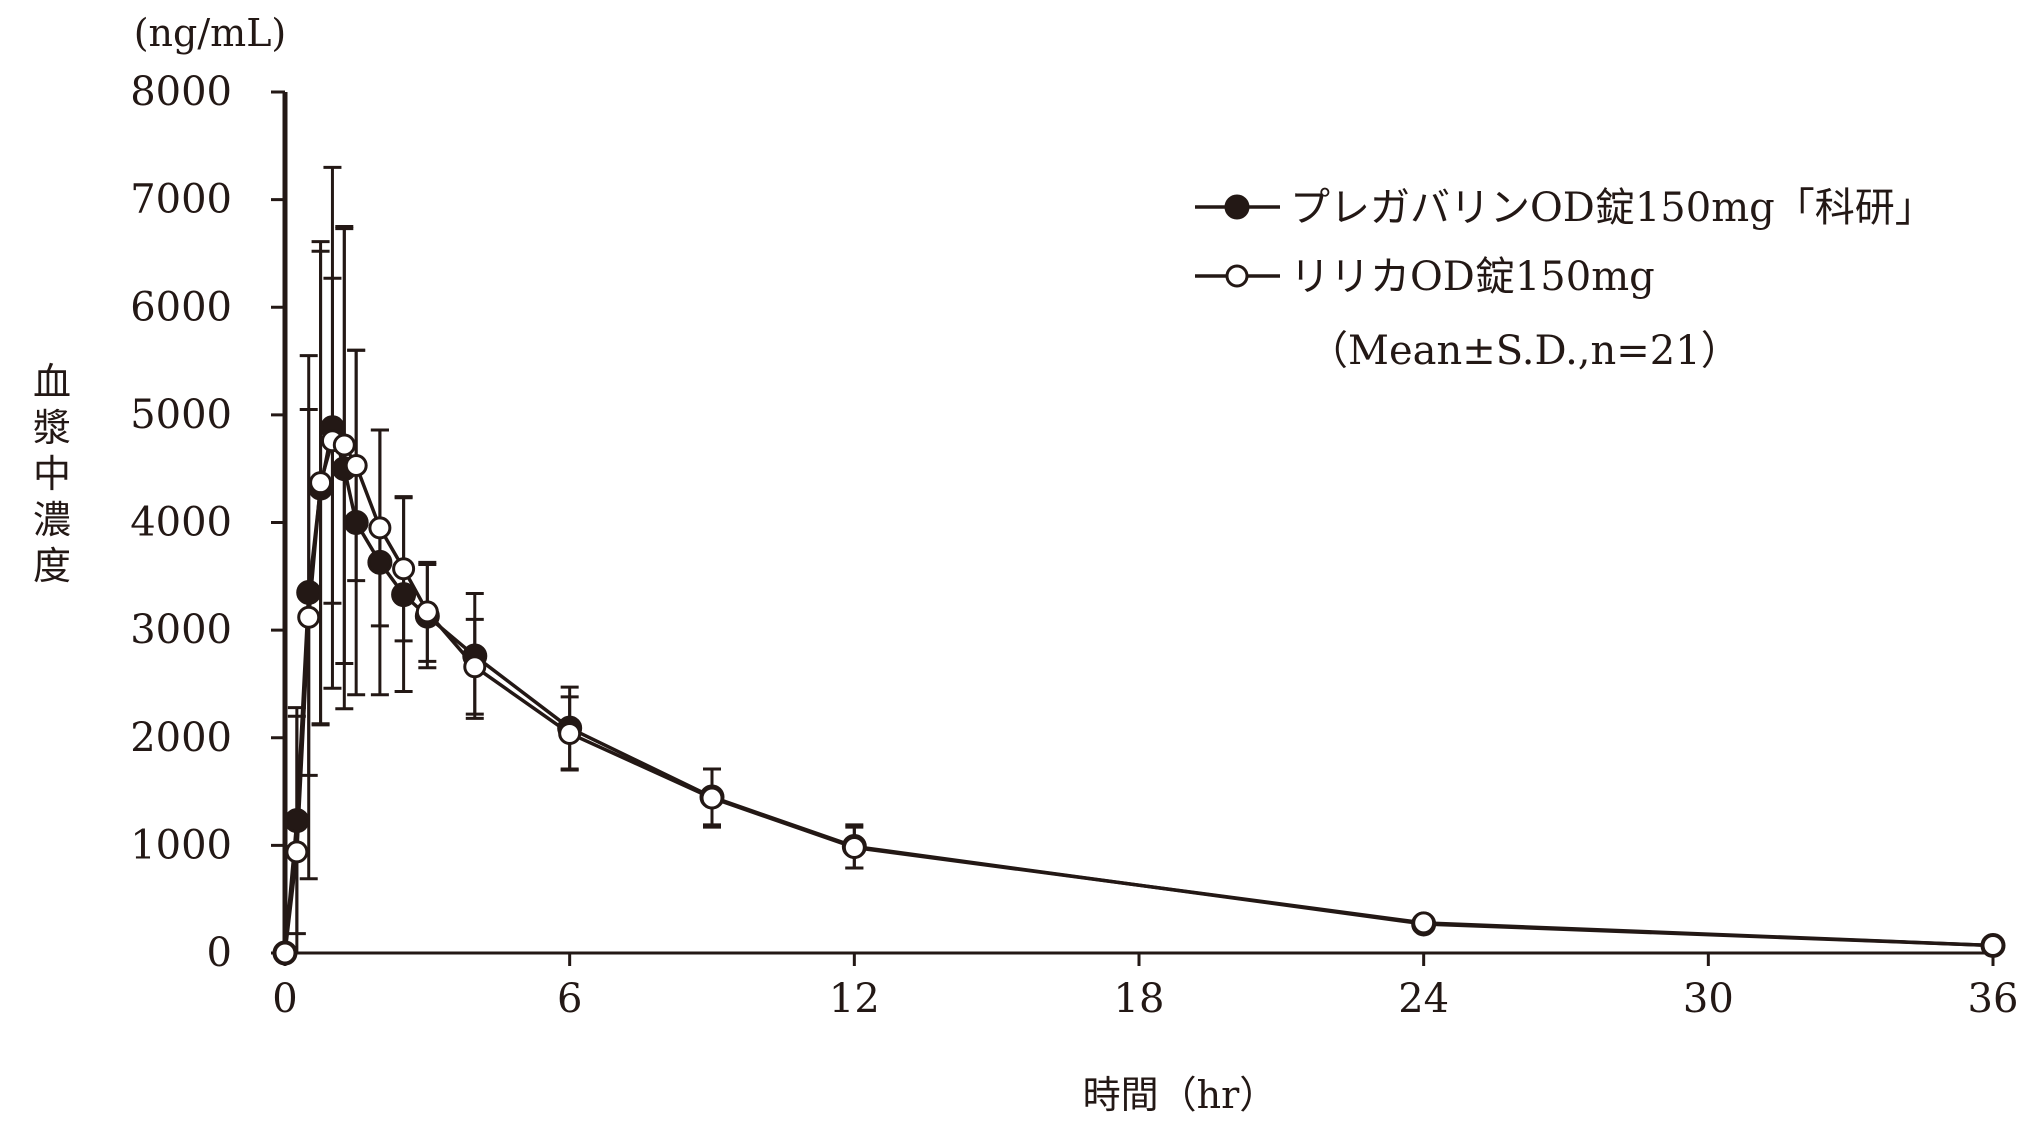  What do you see at coordinates (1423, 999) in the screenshot?
I see `x-tick-label: 24` at bounding box center [1423, 999].